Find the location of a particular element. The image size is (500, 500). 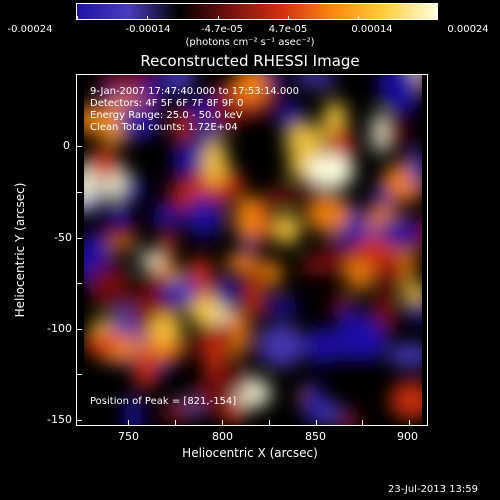

timestamp: 23-Jul-2013 13:59 is located at coordinates (433, 489).